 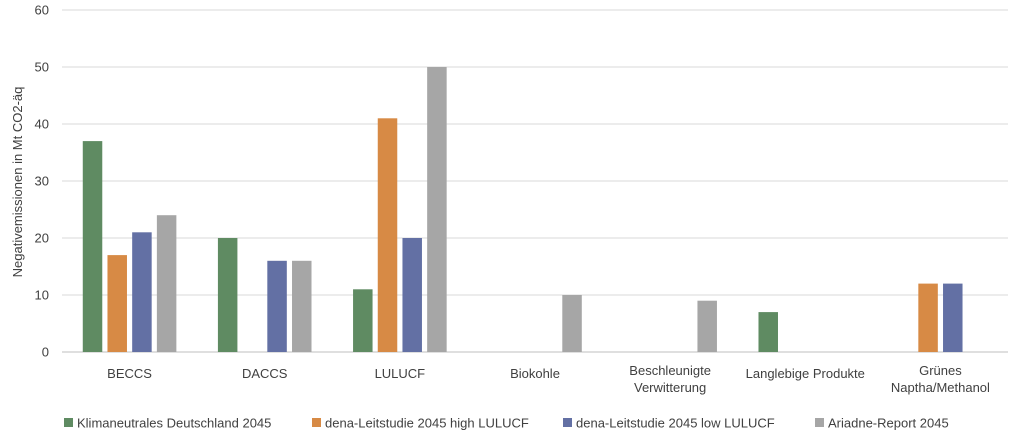 I want to click on y-tick-label: 10, so click(x=42, y=295).